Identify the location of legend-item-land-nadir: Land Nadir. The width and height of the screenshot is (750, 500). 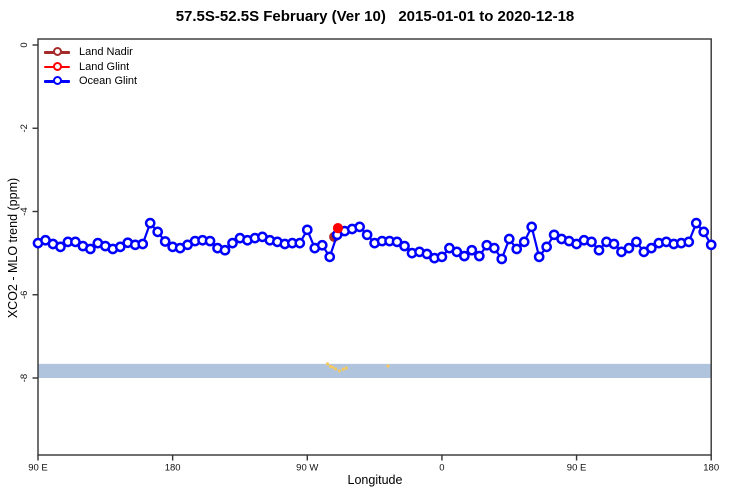
(90, 52).